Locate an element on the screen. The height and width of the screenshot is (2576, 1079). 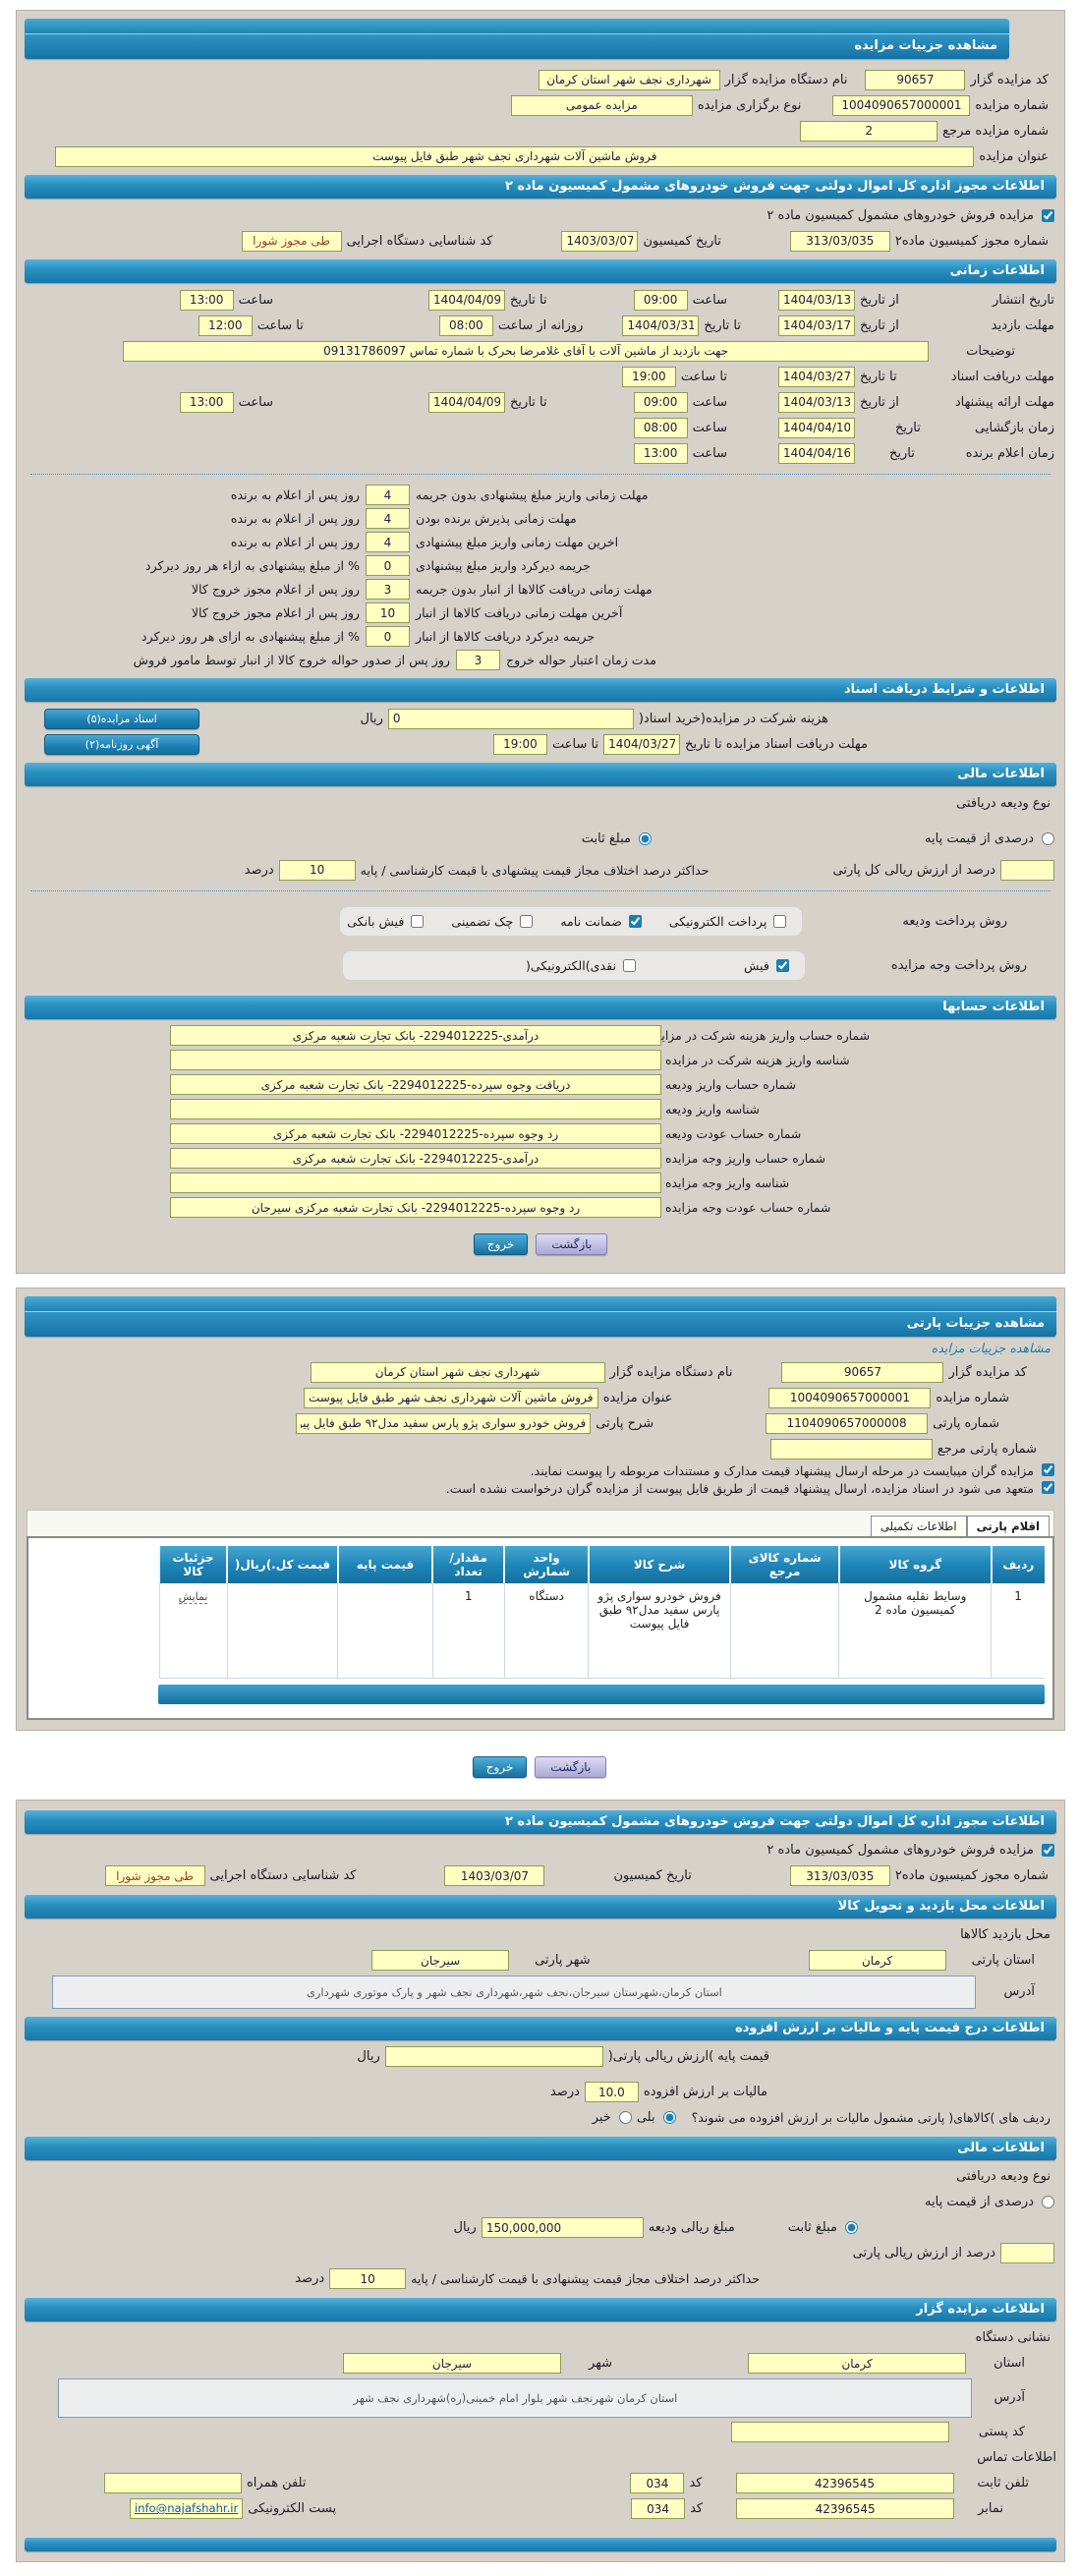
party-desc-field is located at coordinates (444, 1423).